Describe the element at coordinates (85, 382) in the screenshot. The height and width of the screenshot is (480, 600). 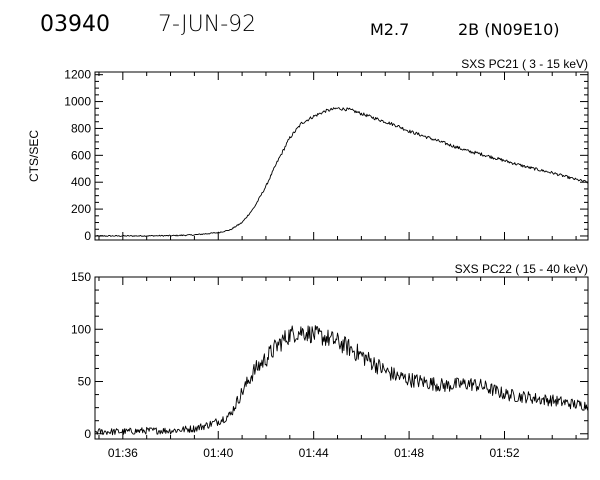
I see `ytick-label: 50` at that location.